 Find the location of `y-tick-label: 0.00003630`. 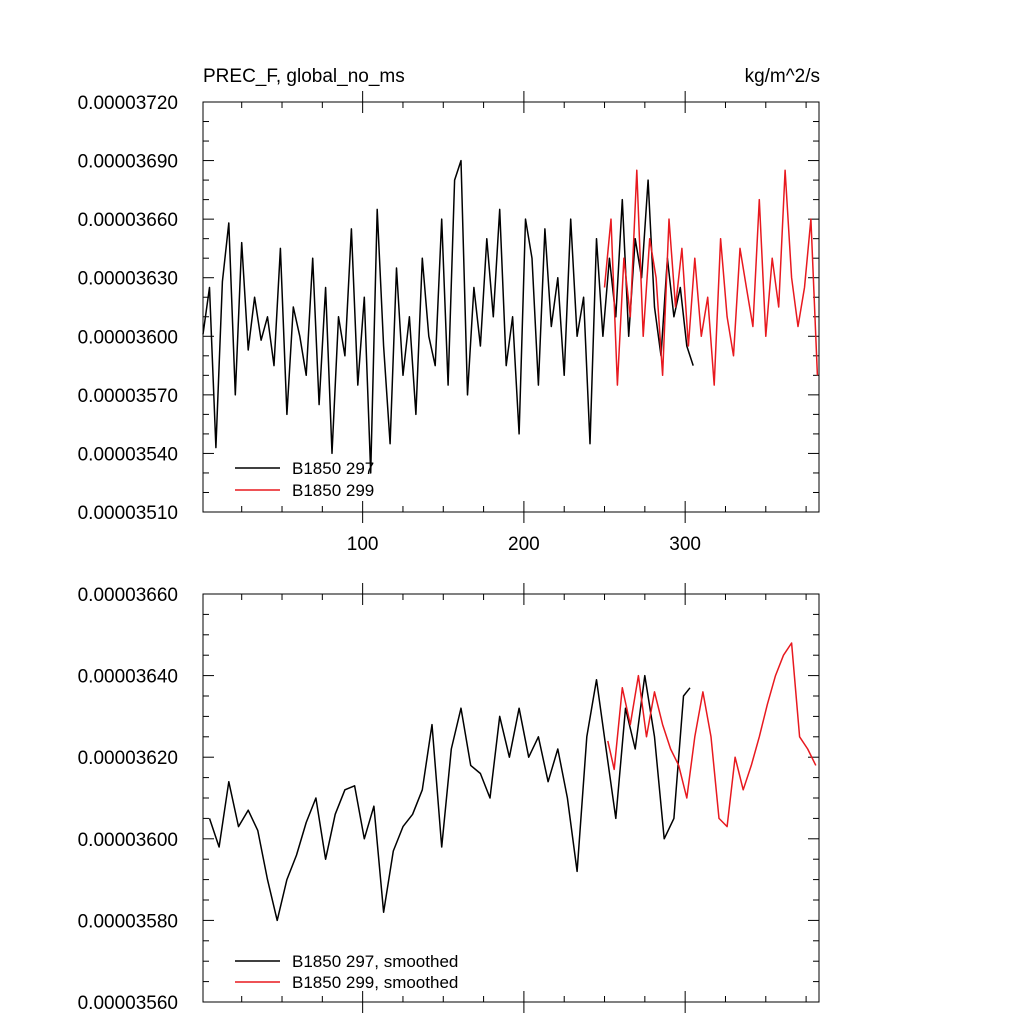

y-tick-label: 0.00003630 is located at coordinates (128, 279).